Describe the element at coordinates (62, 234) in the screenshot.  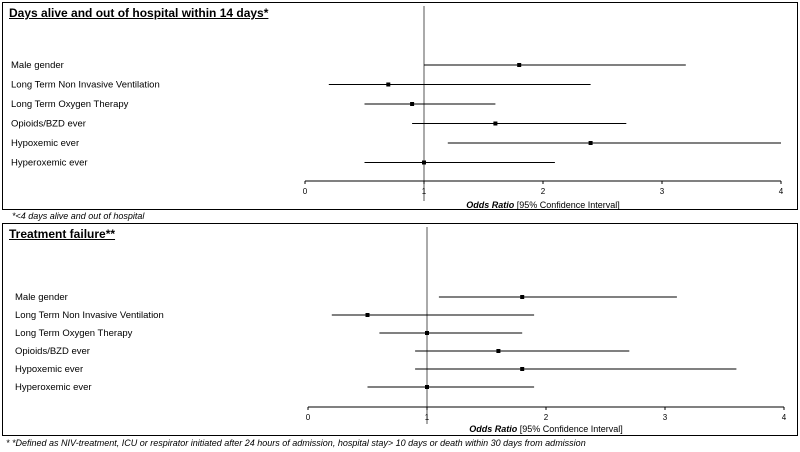
I see `chart-title: Treatment failure**` at that location.